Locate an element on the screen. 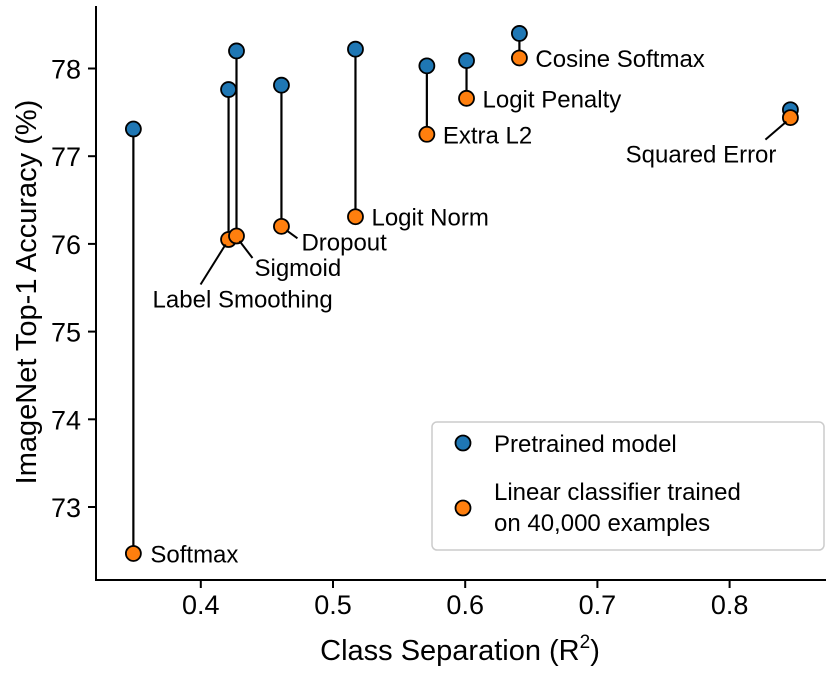 The image size is (830, 692). legend-linear-label-line2: on 40,000 examples is located at coordinates (602, 523).